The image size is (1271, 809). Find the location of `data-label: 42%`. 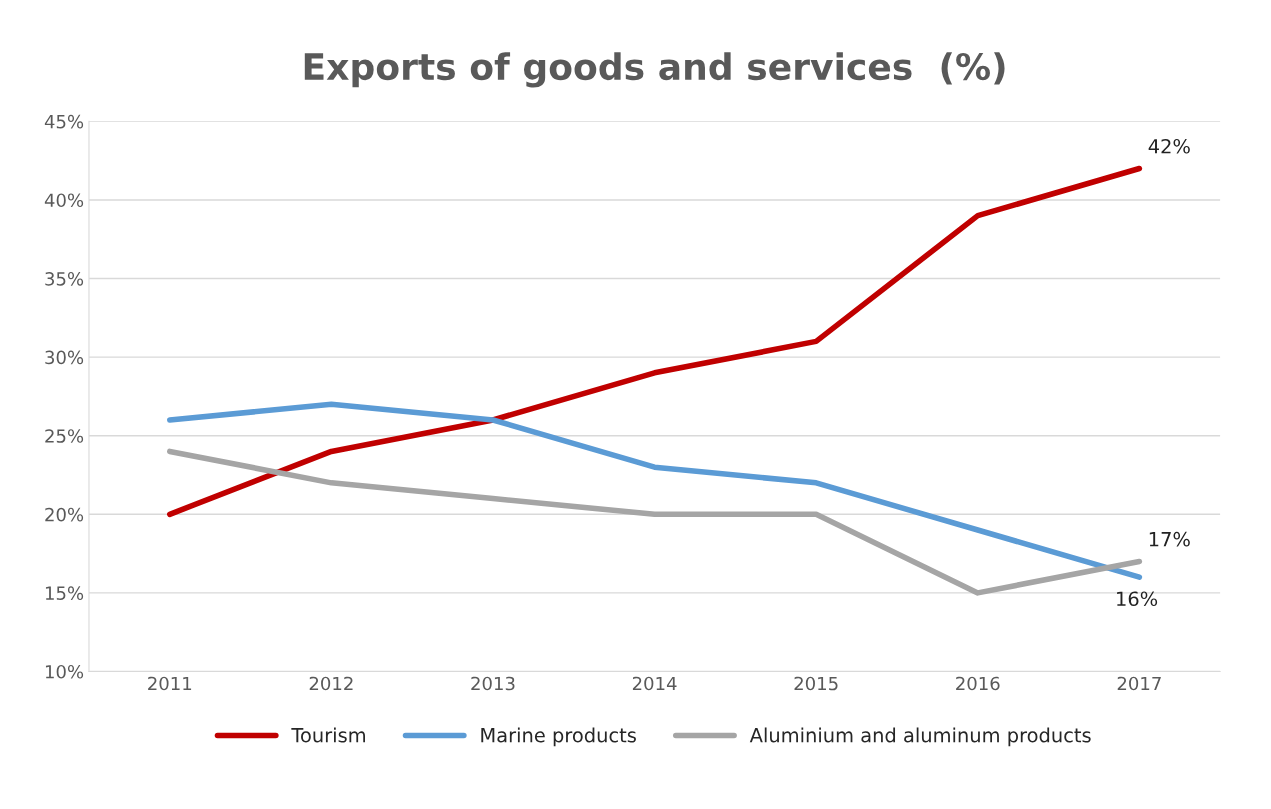

data-label: 42% is located at coordinates (1169, 146).